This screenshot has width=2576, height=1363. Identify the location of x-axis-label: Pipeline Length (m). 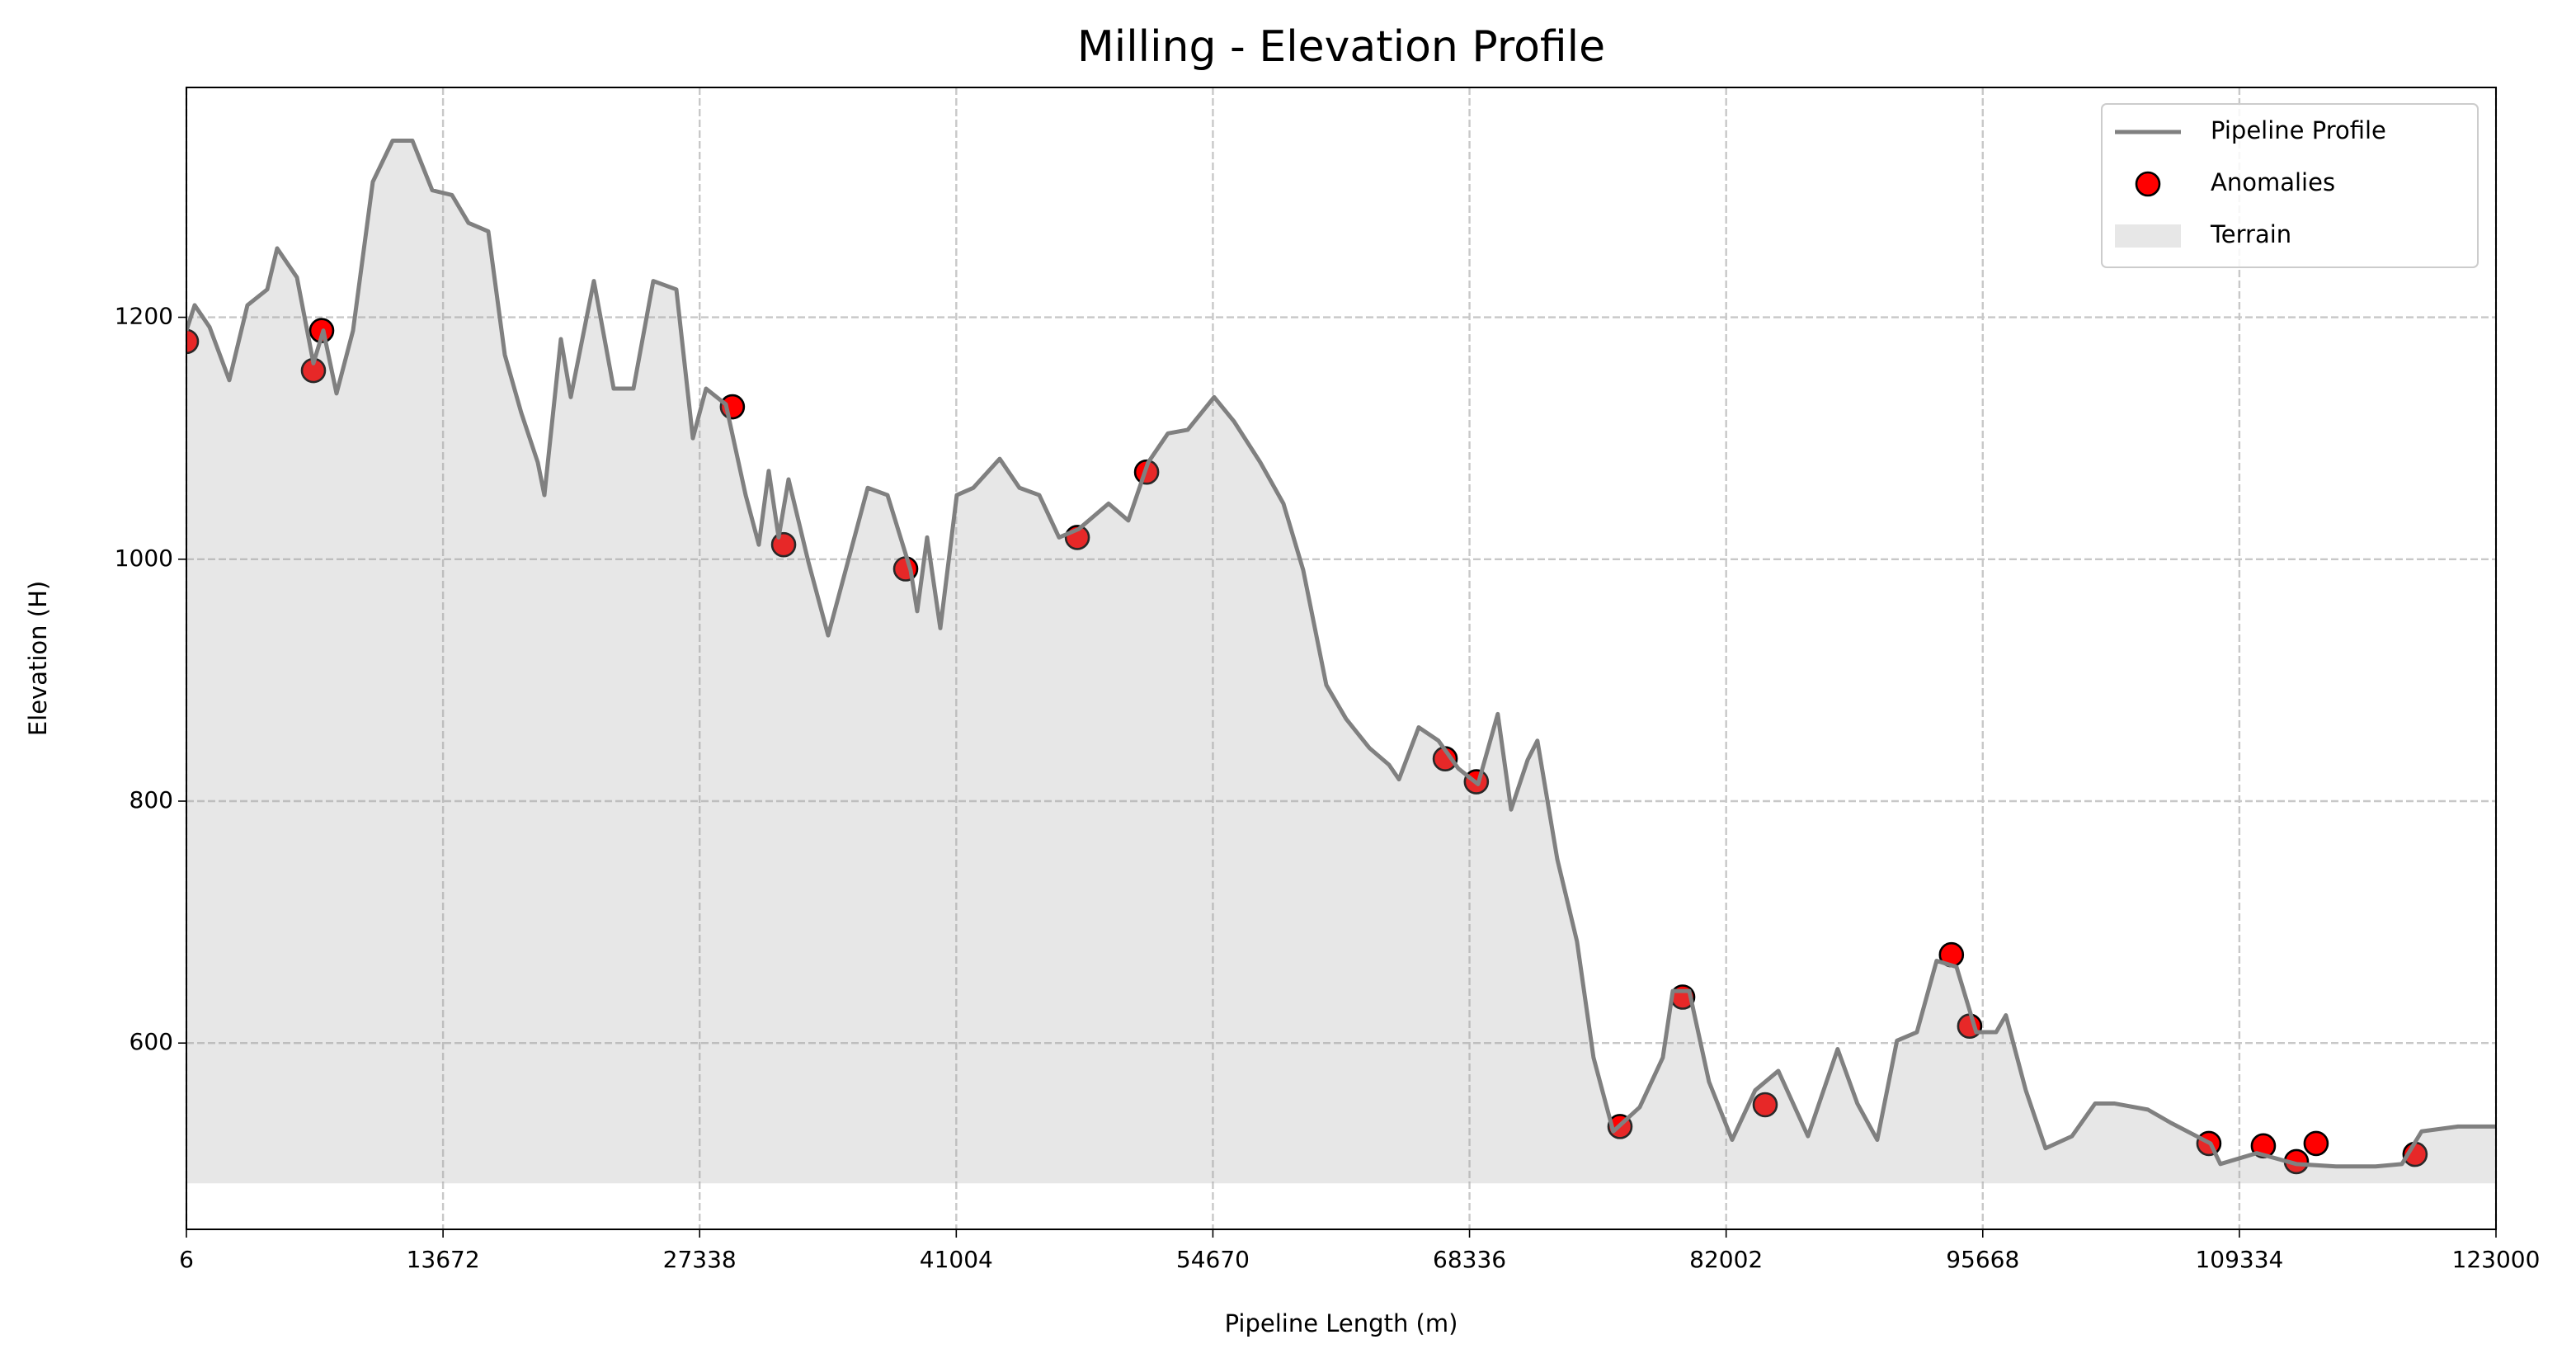
(1341, 1323).